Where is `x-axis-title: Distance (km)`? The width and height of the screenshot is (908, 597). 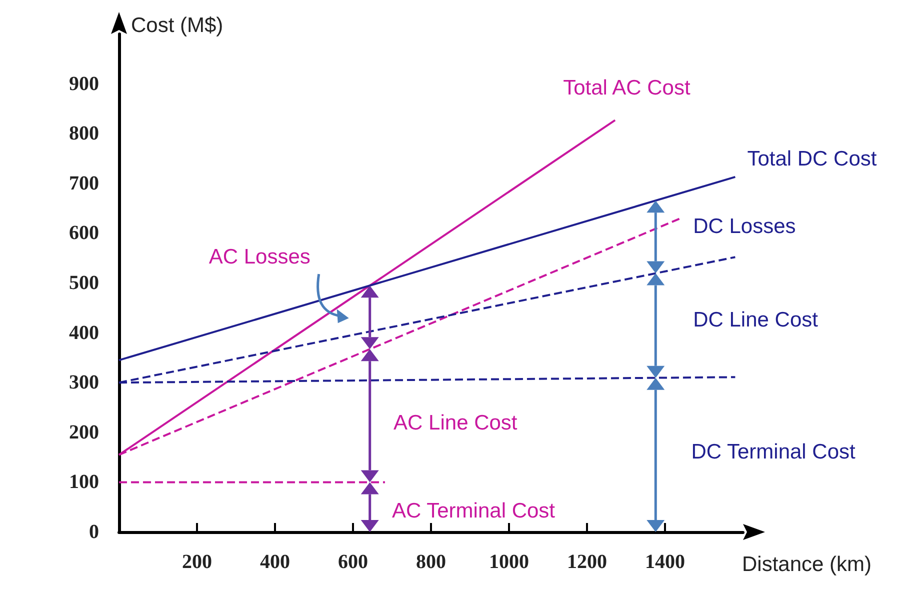 x-axis-title: Distance (km) is located at coordinates (807, 564).